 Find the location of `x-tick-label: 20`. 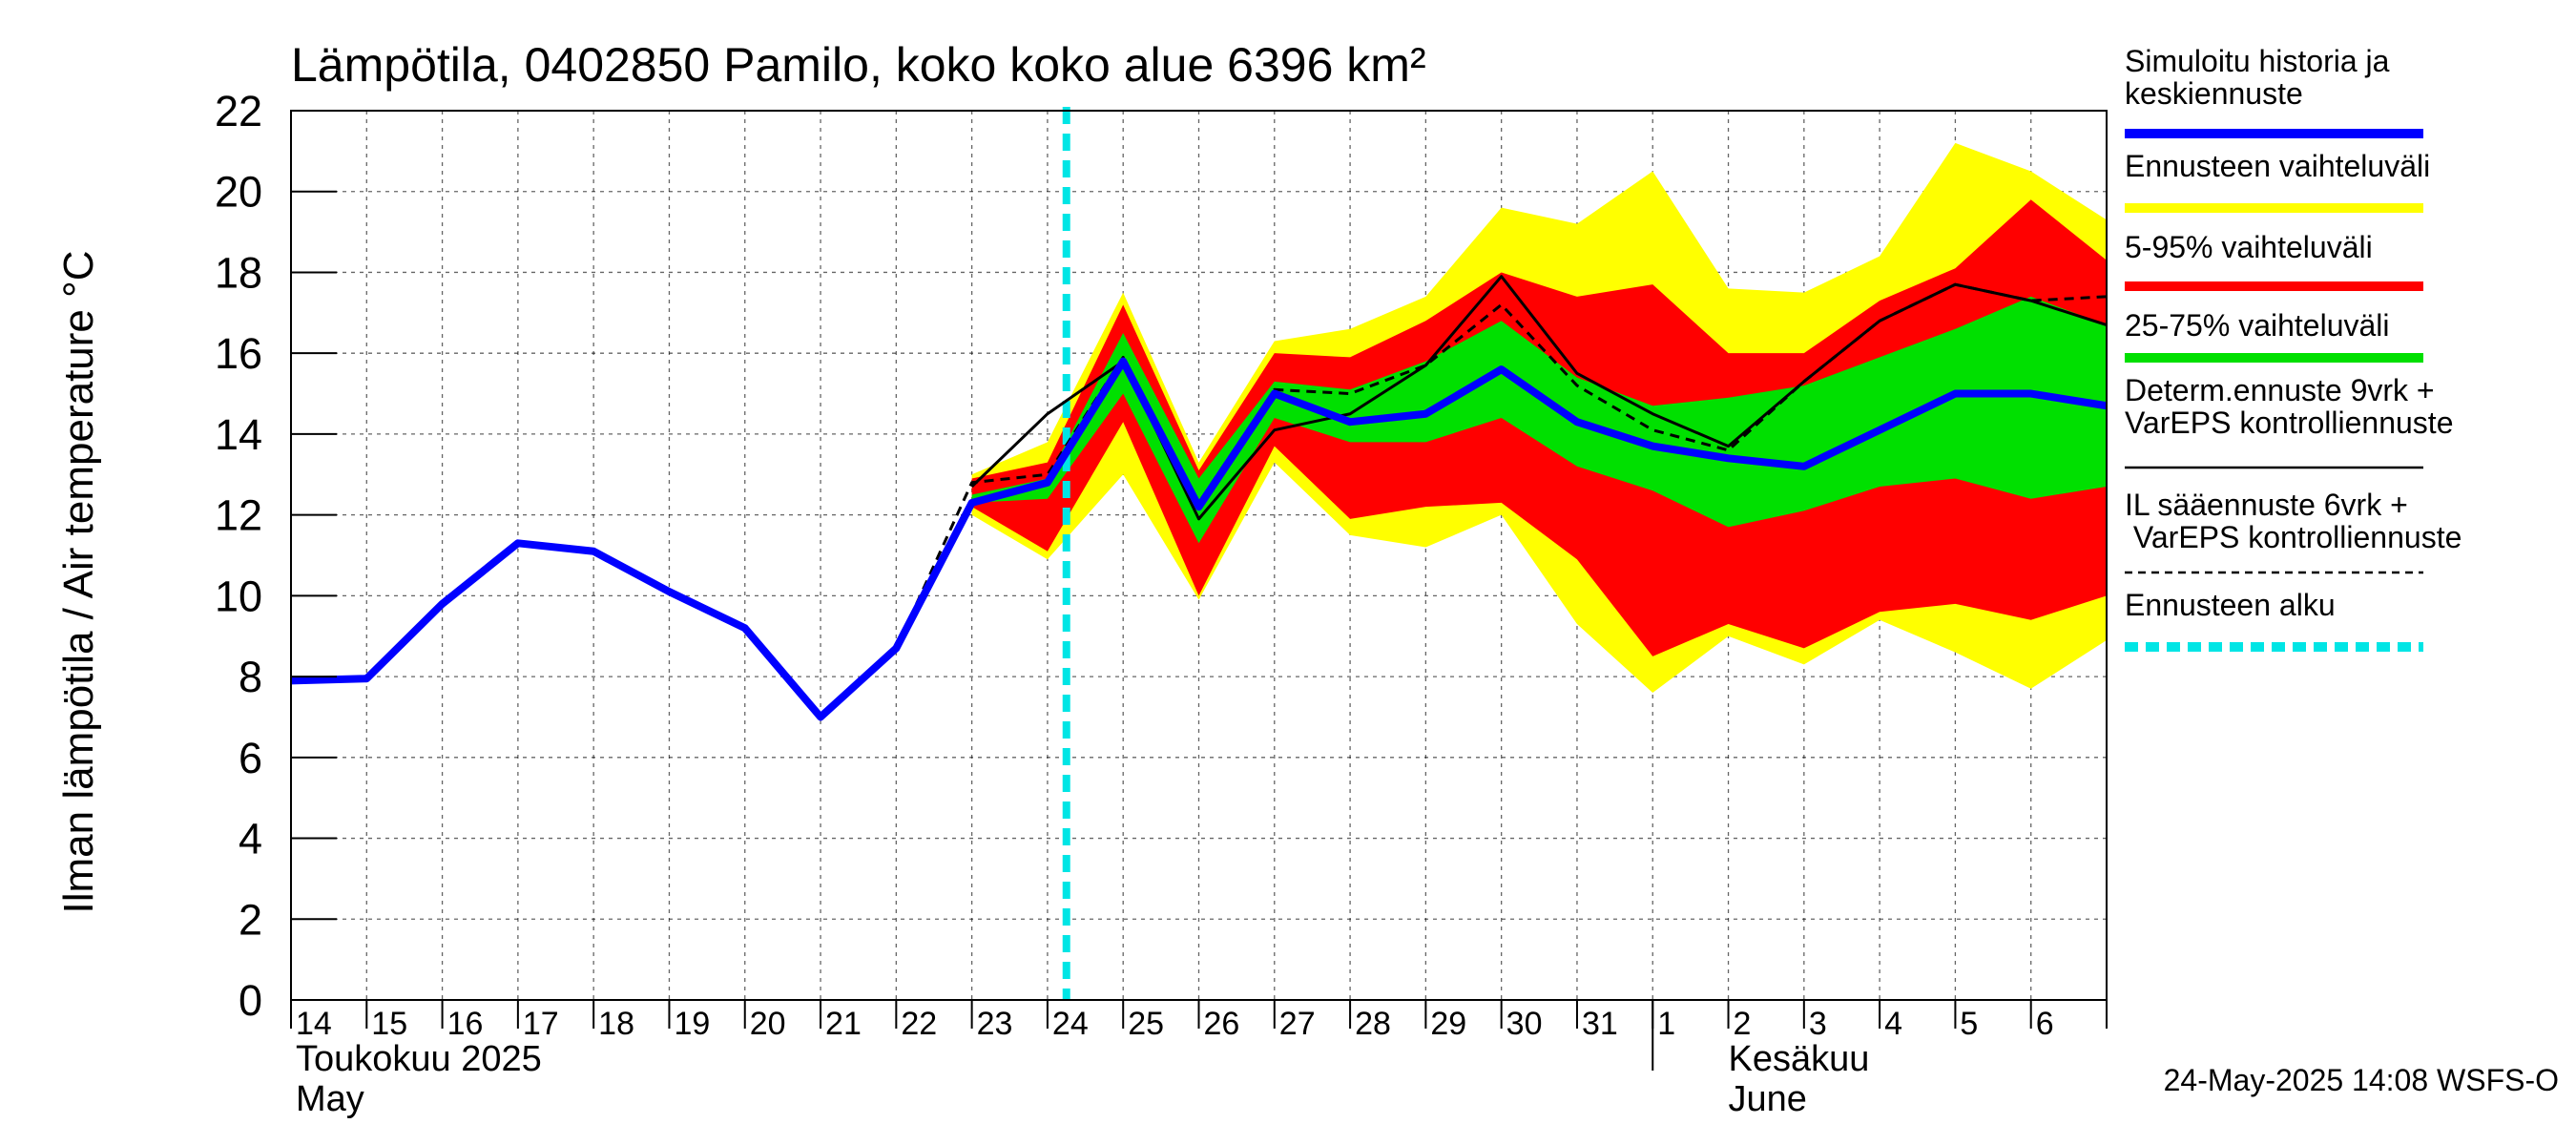

x-tick-label: 20 is located at coordinates (768, 1024).